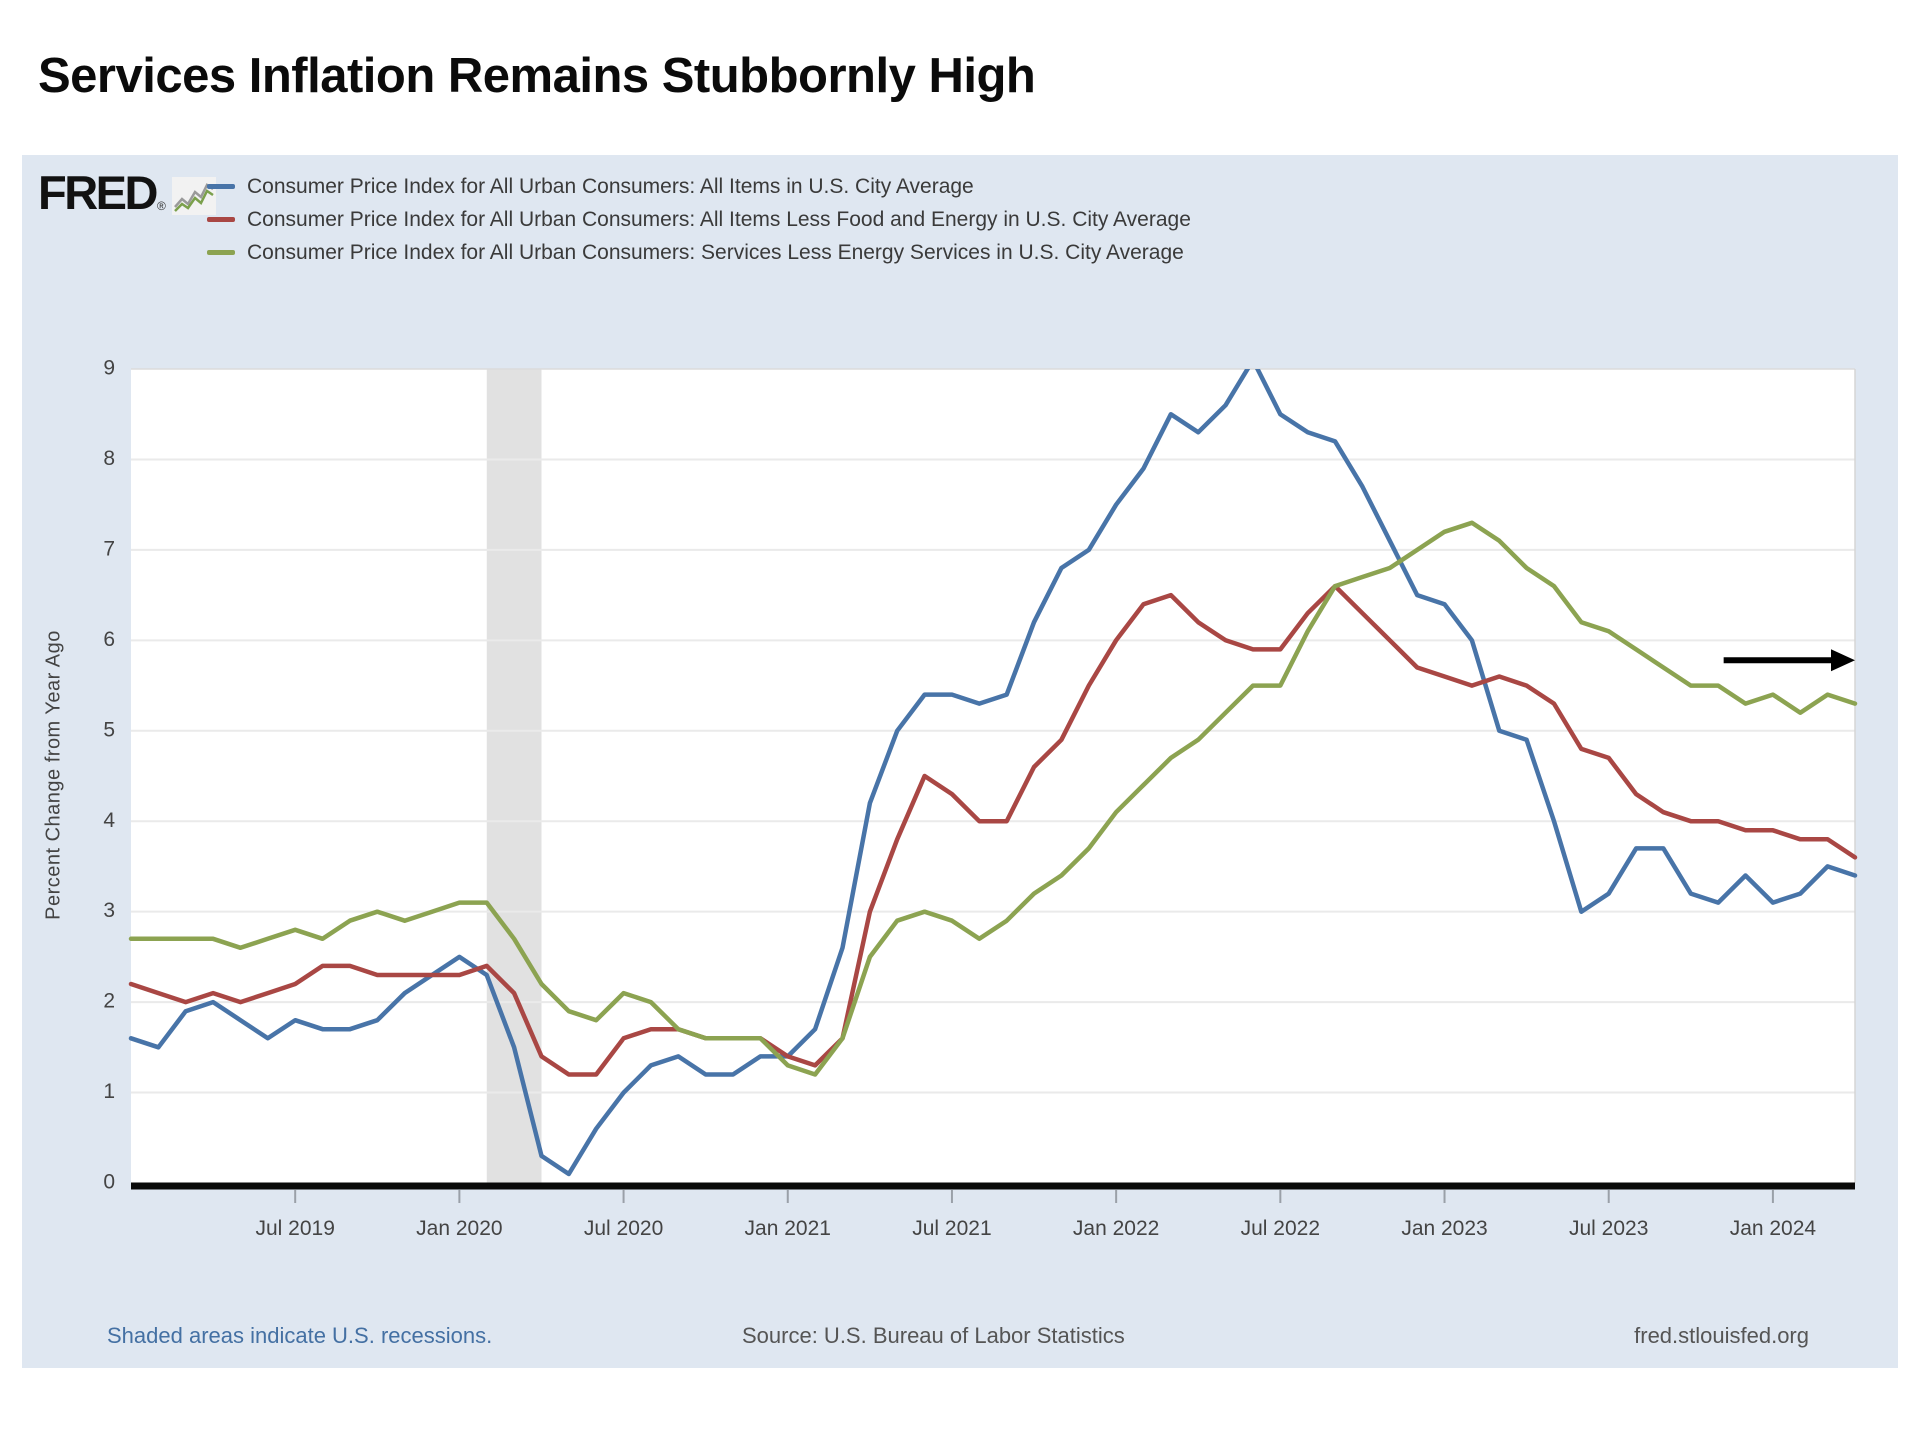  Describe the element at coordinates (1116, 1228) in the screenshot. I see `x-tick-label: Jan 2022` at that location.